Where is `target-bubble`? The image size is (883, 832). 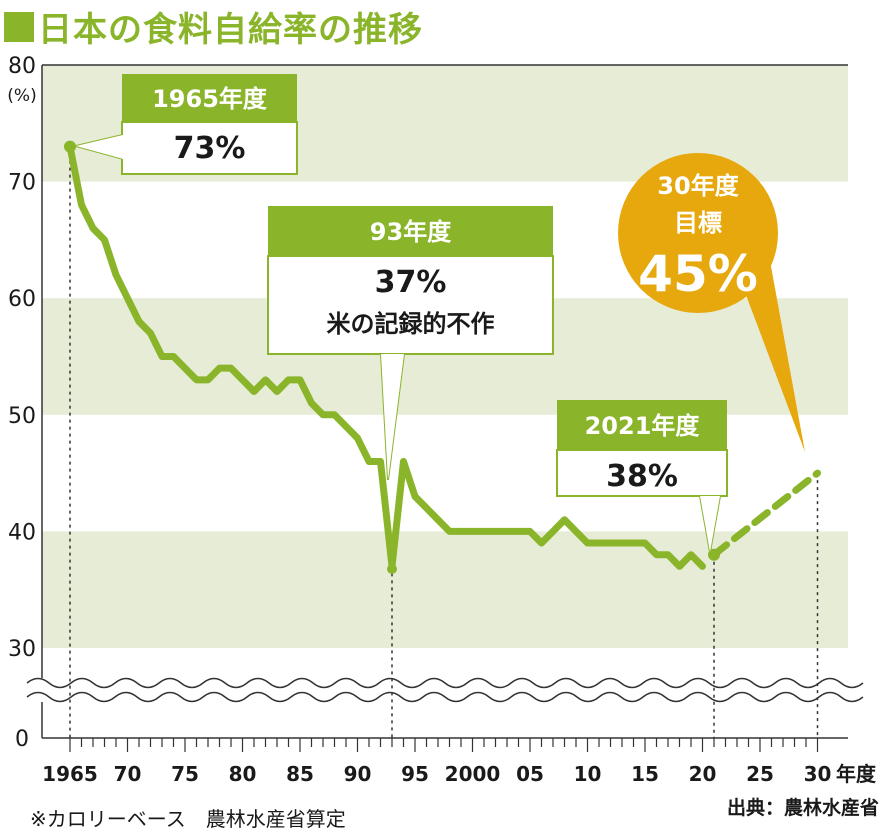
target-bubble is located at coordinates (698, 233).